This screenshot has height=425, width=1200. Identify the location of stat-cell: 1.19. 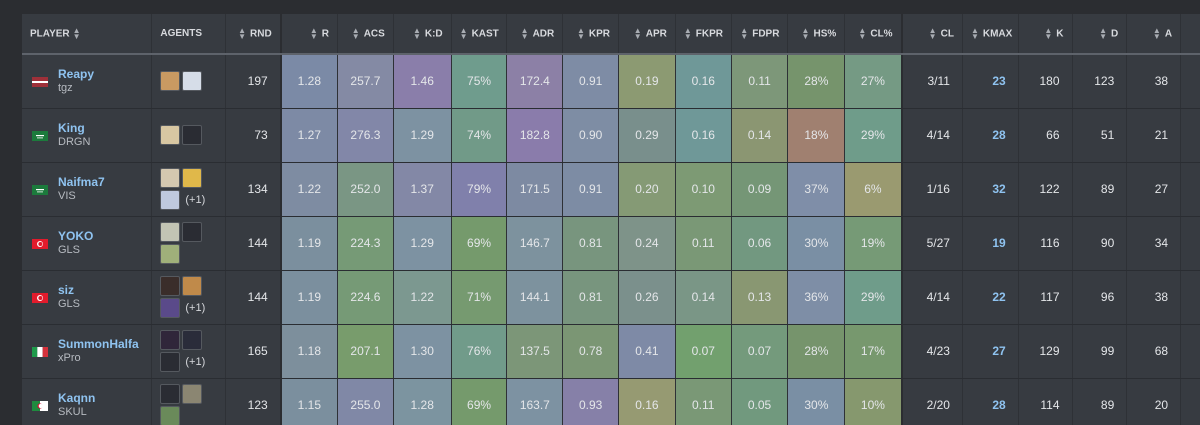
(309, 243).